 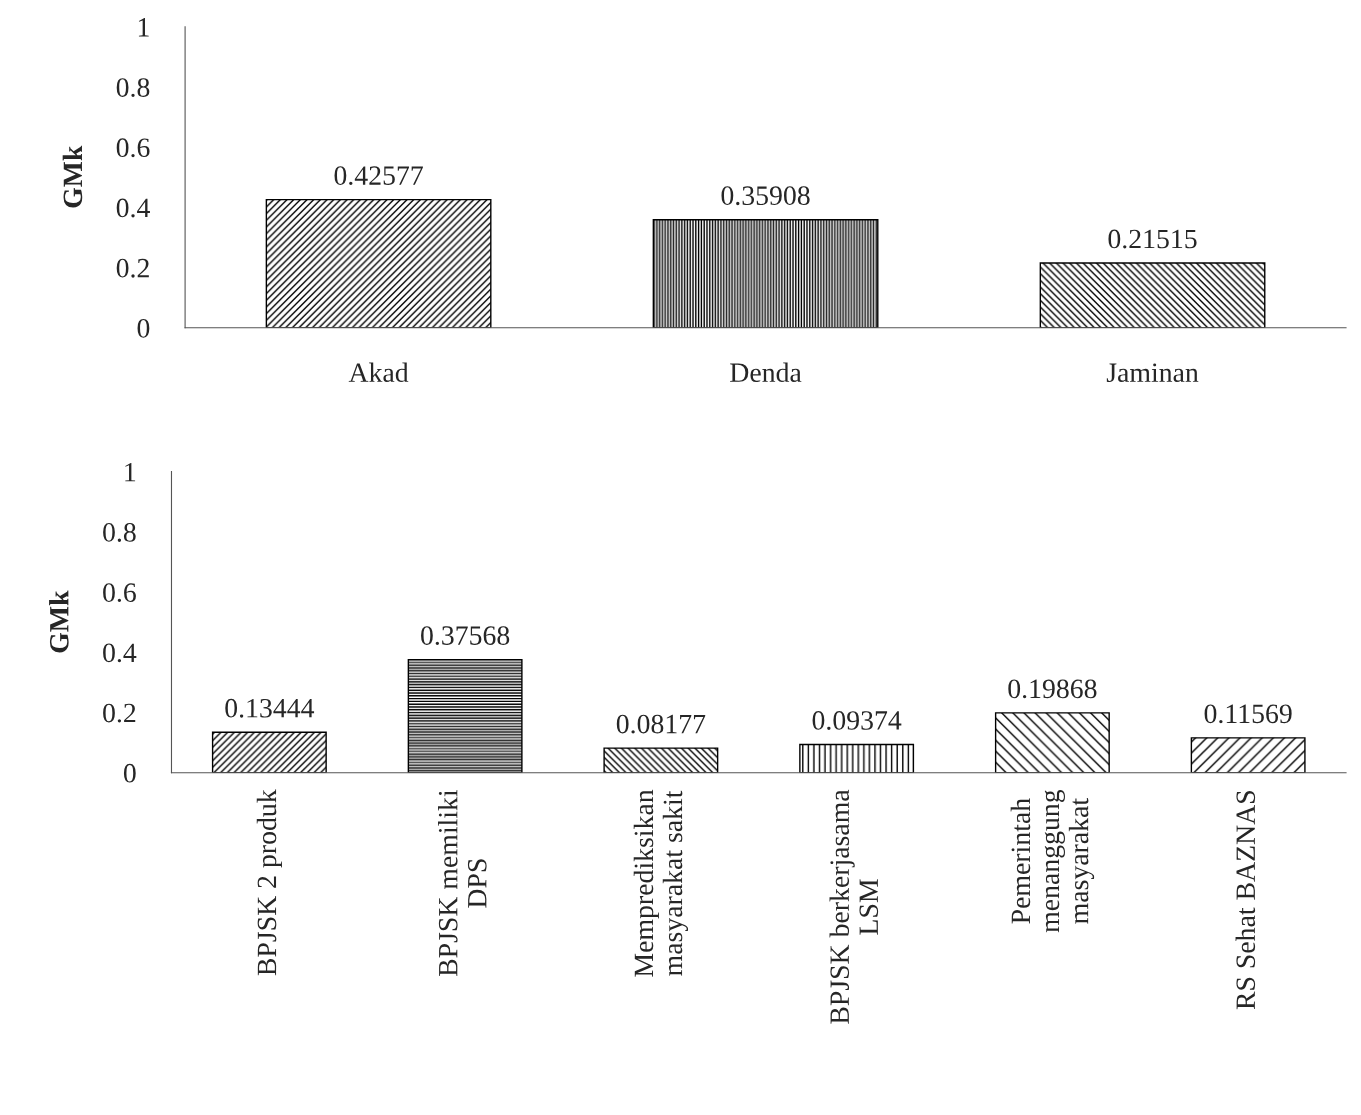 What do you see at coordinates (1152, 373) in the screenshot?
I see `x-tick-label: Jaminan` at bounding box center [1152, 373].